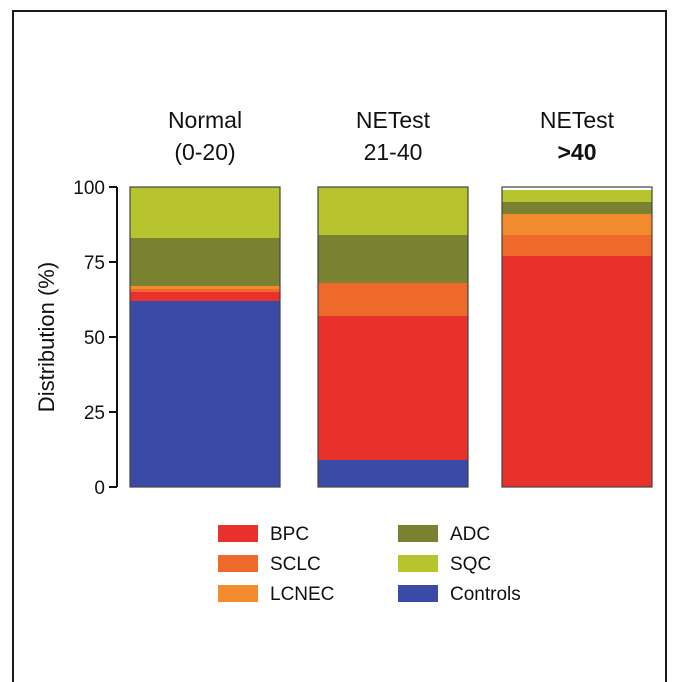 The height and width of the screenshot is (682, 681). Describe the element at coordinates (238, 593) in the screenshot. I see `legend-swatch-lcnec` at that location.